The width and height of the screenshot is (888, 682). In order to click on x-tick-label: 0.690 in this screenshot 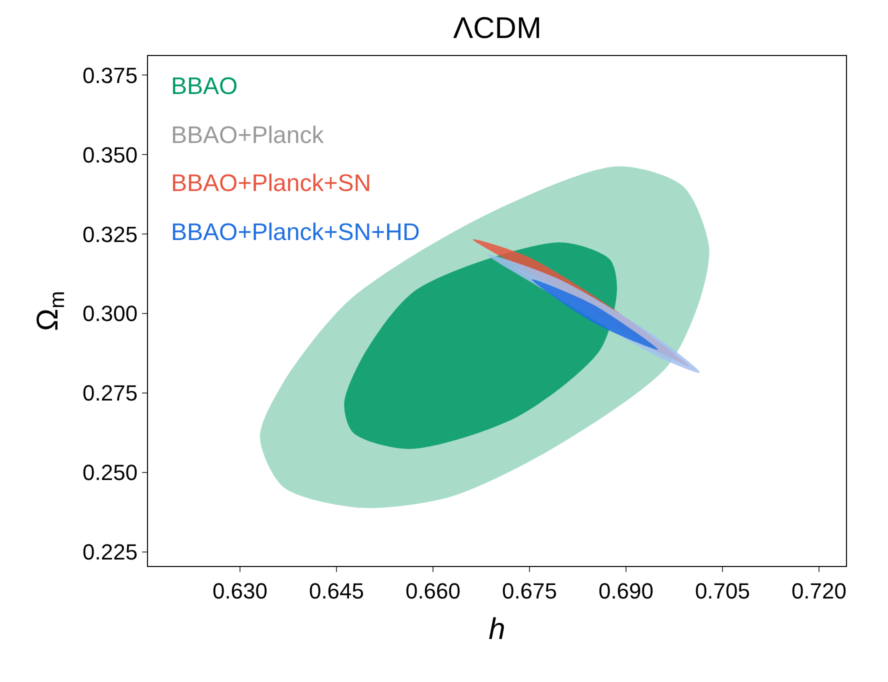, I will do `click(626, 591)`.